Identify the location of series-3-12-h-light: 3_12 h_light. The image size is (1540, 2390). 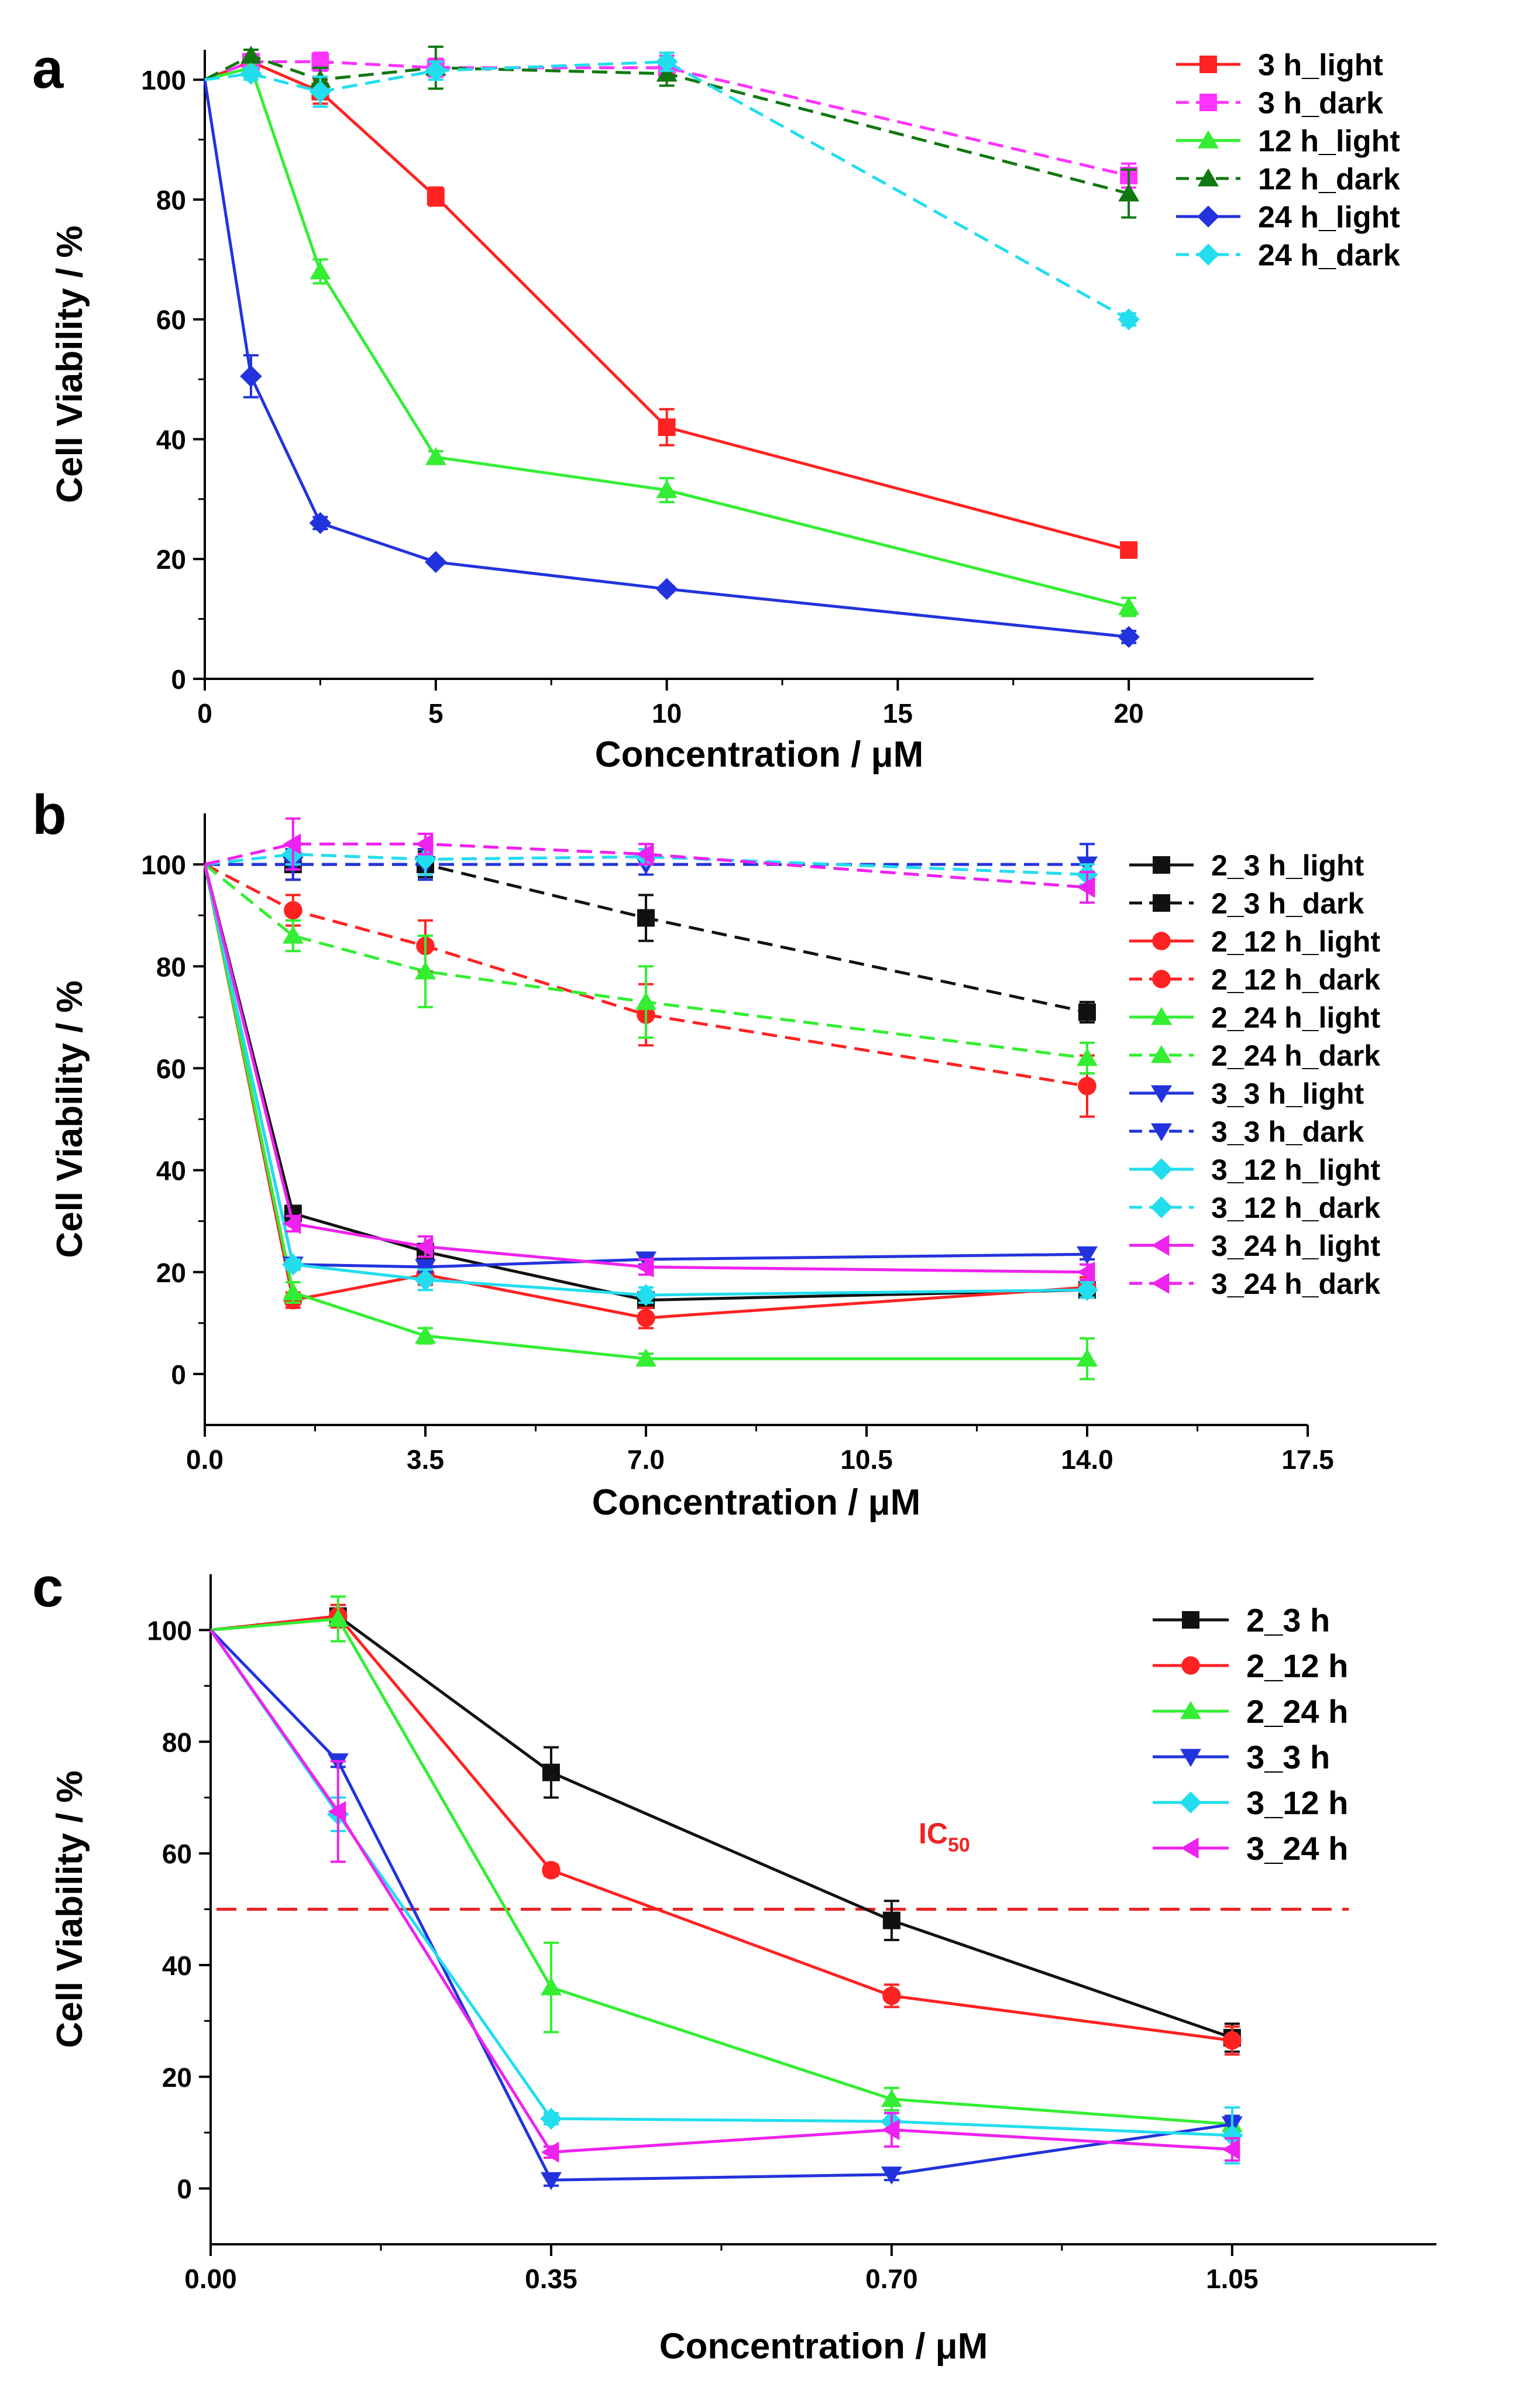
(791, 1085).